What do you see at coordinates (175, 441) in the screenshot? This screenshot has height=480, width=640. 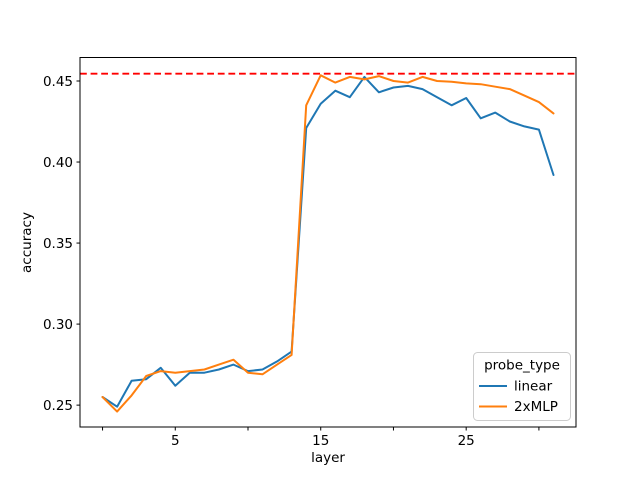 I see `x-tick-label: 5` at bounding box center [175, 441].